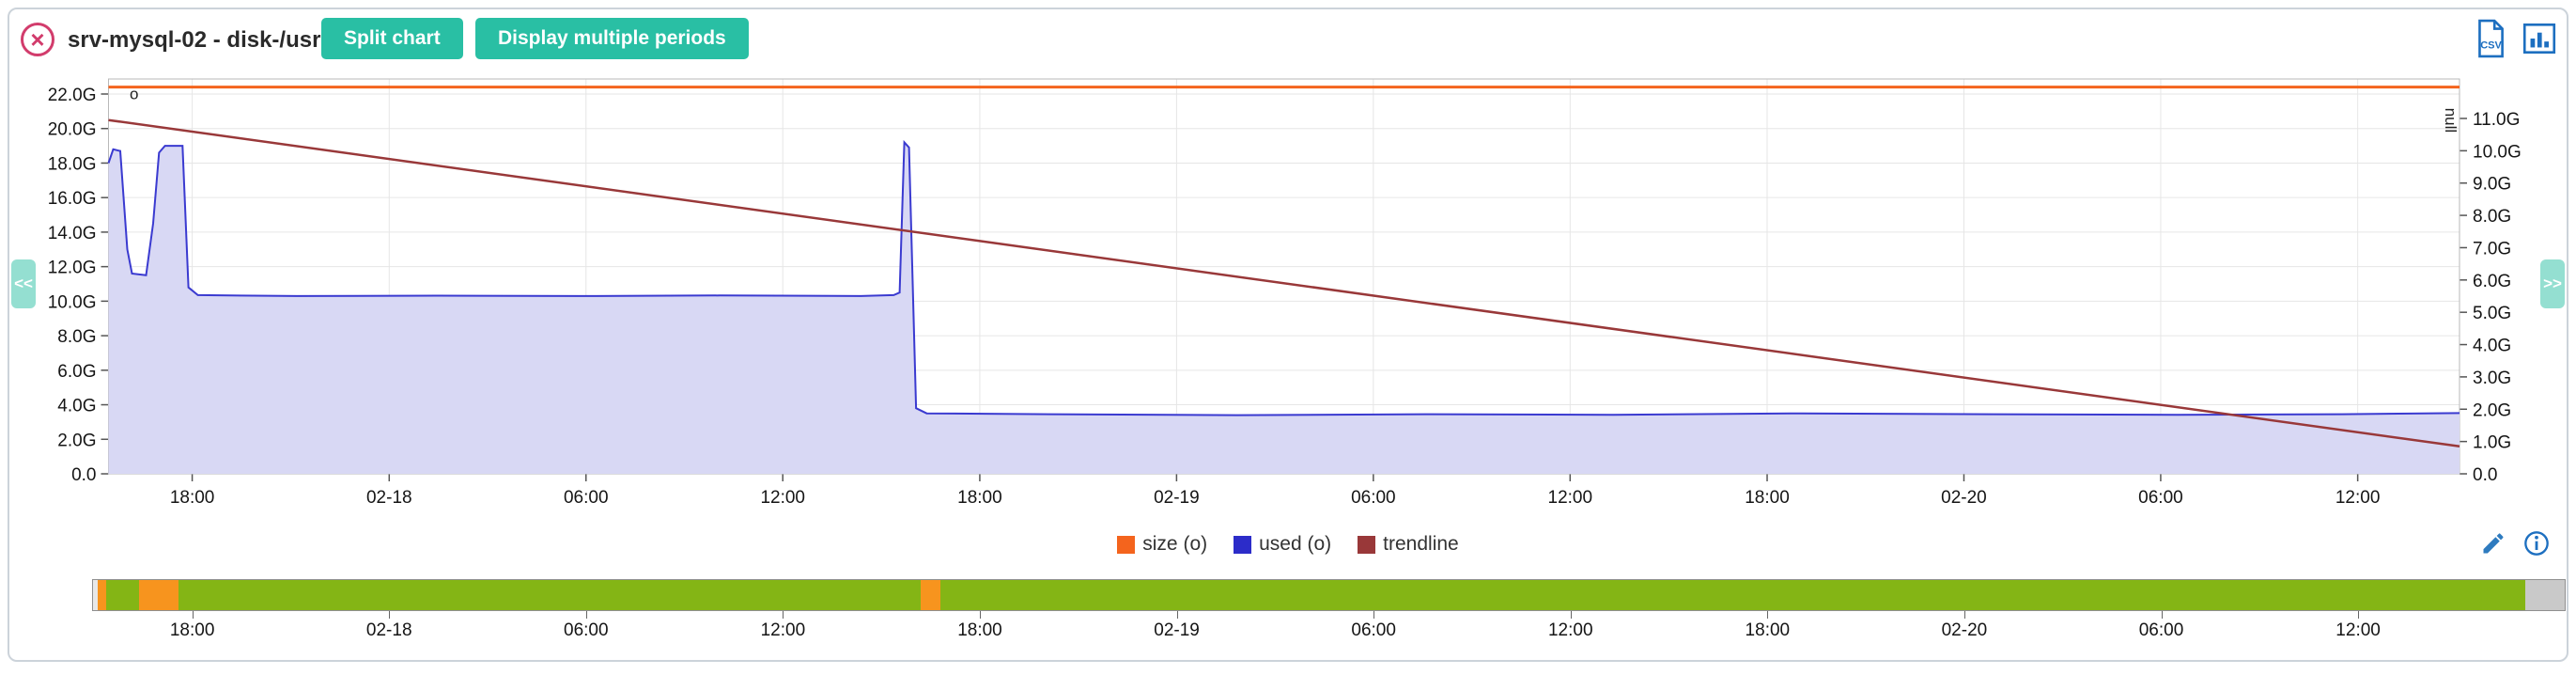 The image size is (2576, 675). I want to click on right-axis-label: 9.0G, so click(2492, 185).